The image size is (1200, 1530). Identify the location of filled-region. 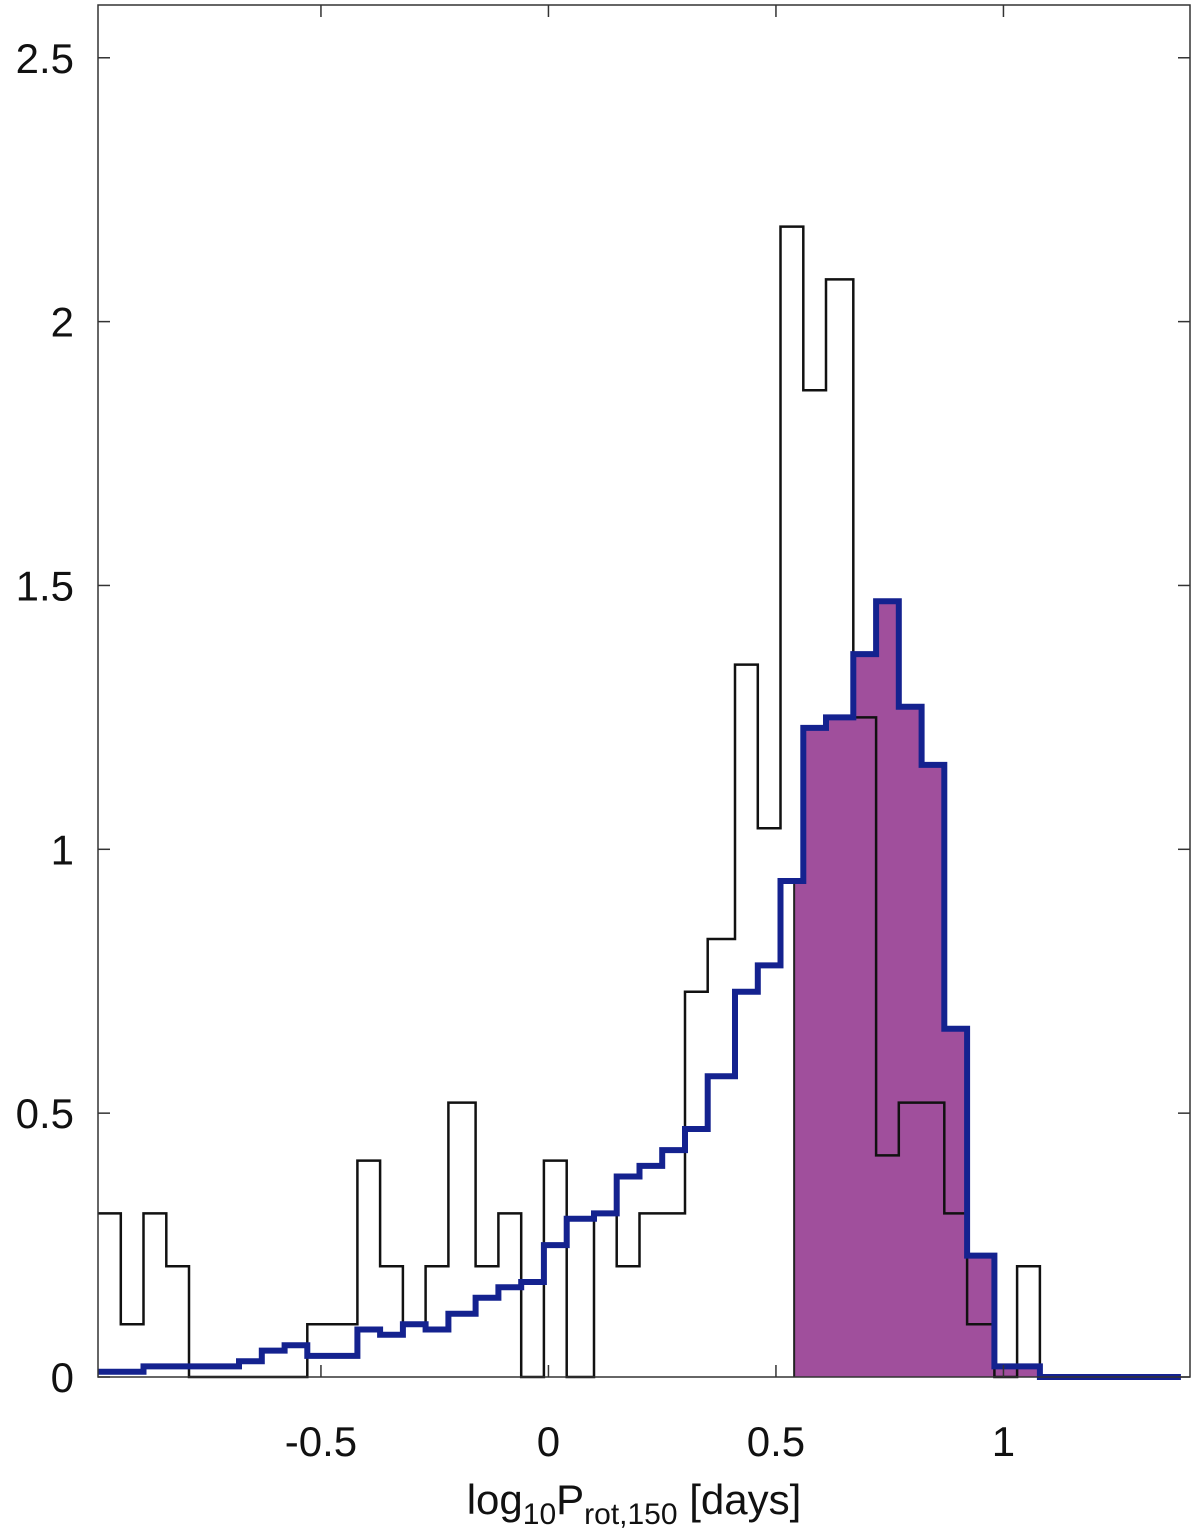
(935, 989).